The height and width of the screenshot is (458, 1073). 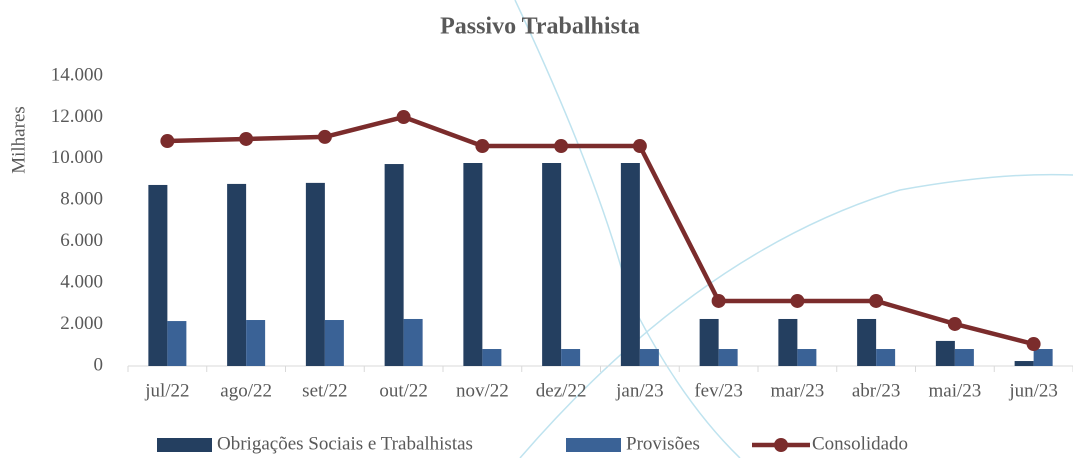 What do you see at coordinates (345, 443) in the screenshot?
I see `legend-label: Obrigações Sociais e Trabalhistas` at bounding box center [345, 443].